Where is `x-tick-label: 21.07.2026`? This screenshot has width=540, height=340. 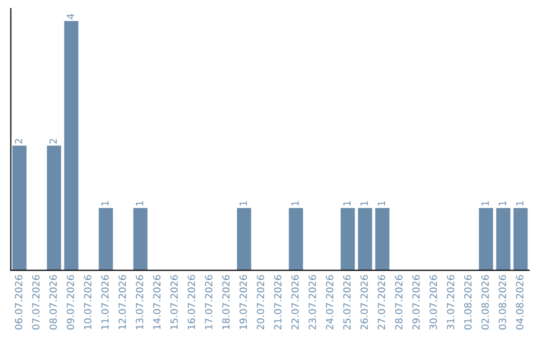 x-tick-label: 21.07.2026 is located at coordinates (278, 302).